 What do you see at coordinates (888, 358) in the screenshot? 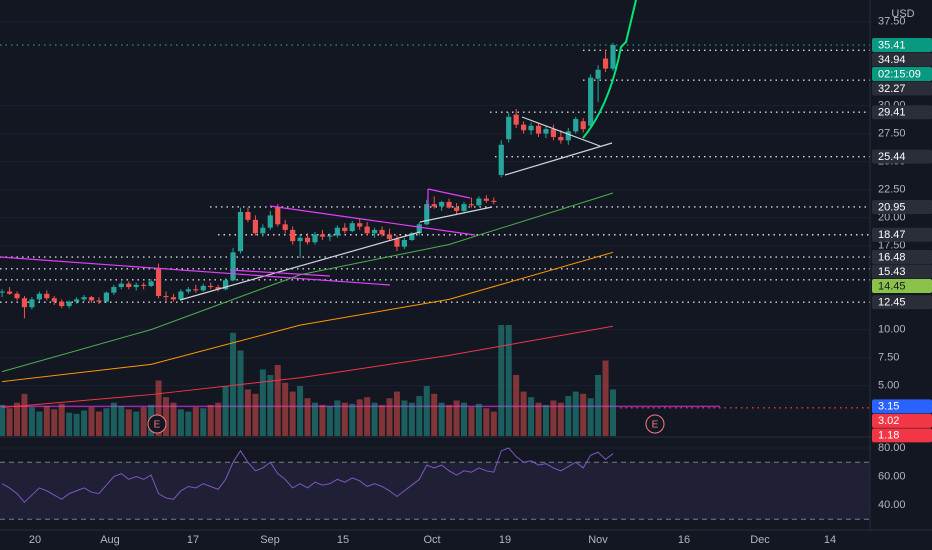
I see `y-tick-label: 7.50` at bounding box center [888, 358].